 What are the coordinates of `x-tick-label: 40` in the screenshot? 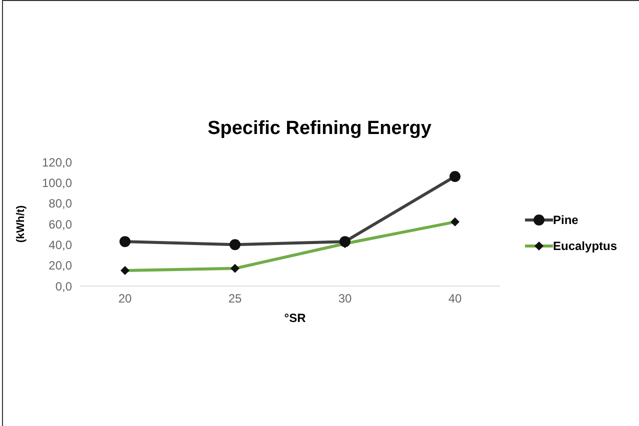 It's located at (455, 299).